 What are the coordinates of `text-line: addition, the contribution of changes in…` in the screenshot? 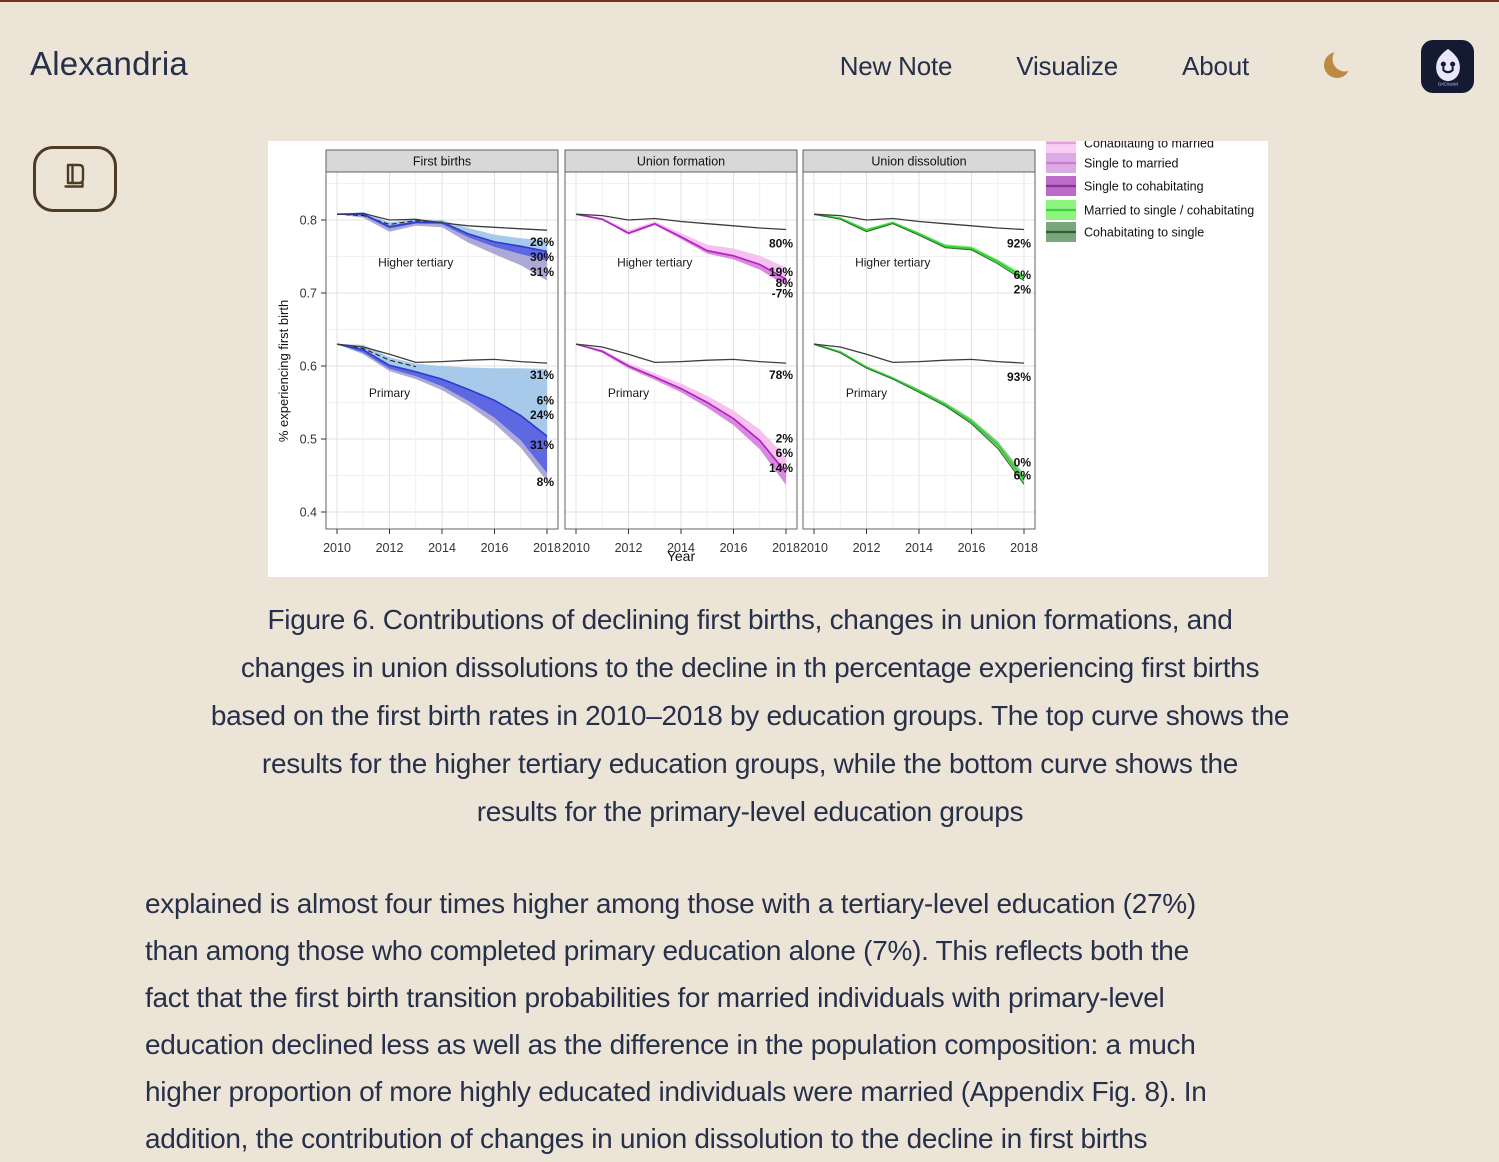 It's located at (646, 1138).